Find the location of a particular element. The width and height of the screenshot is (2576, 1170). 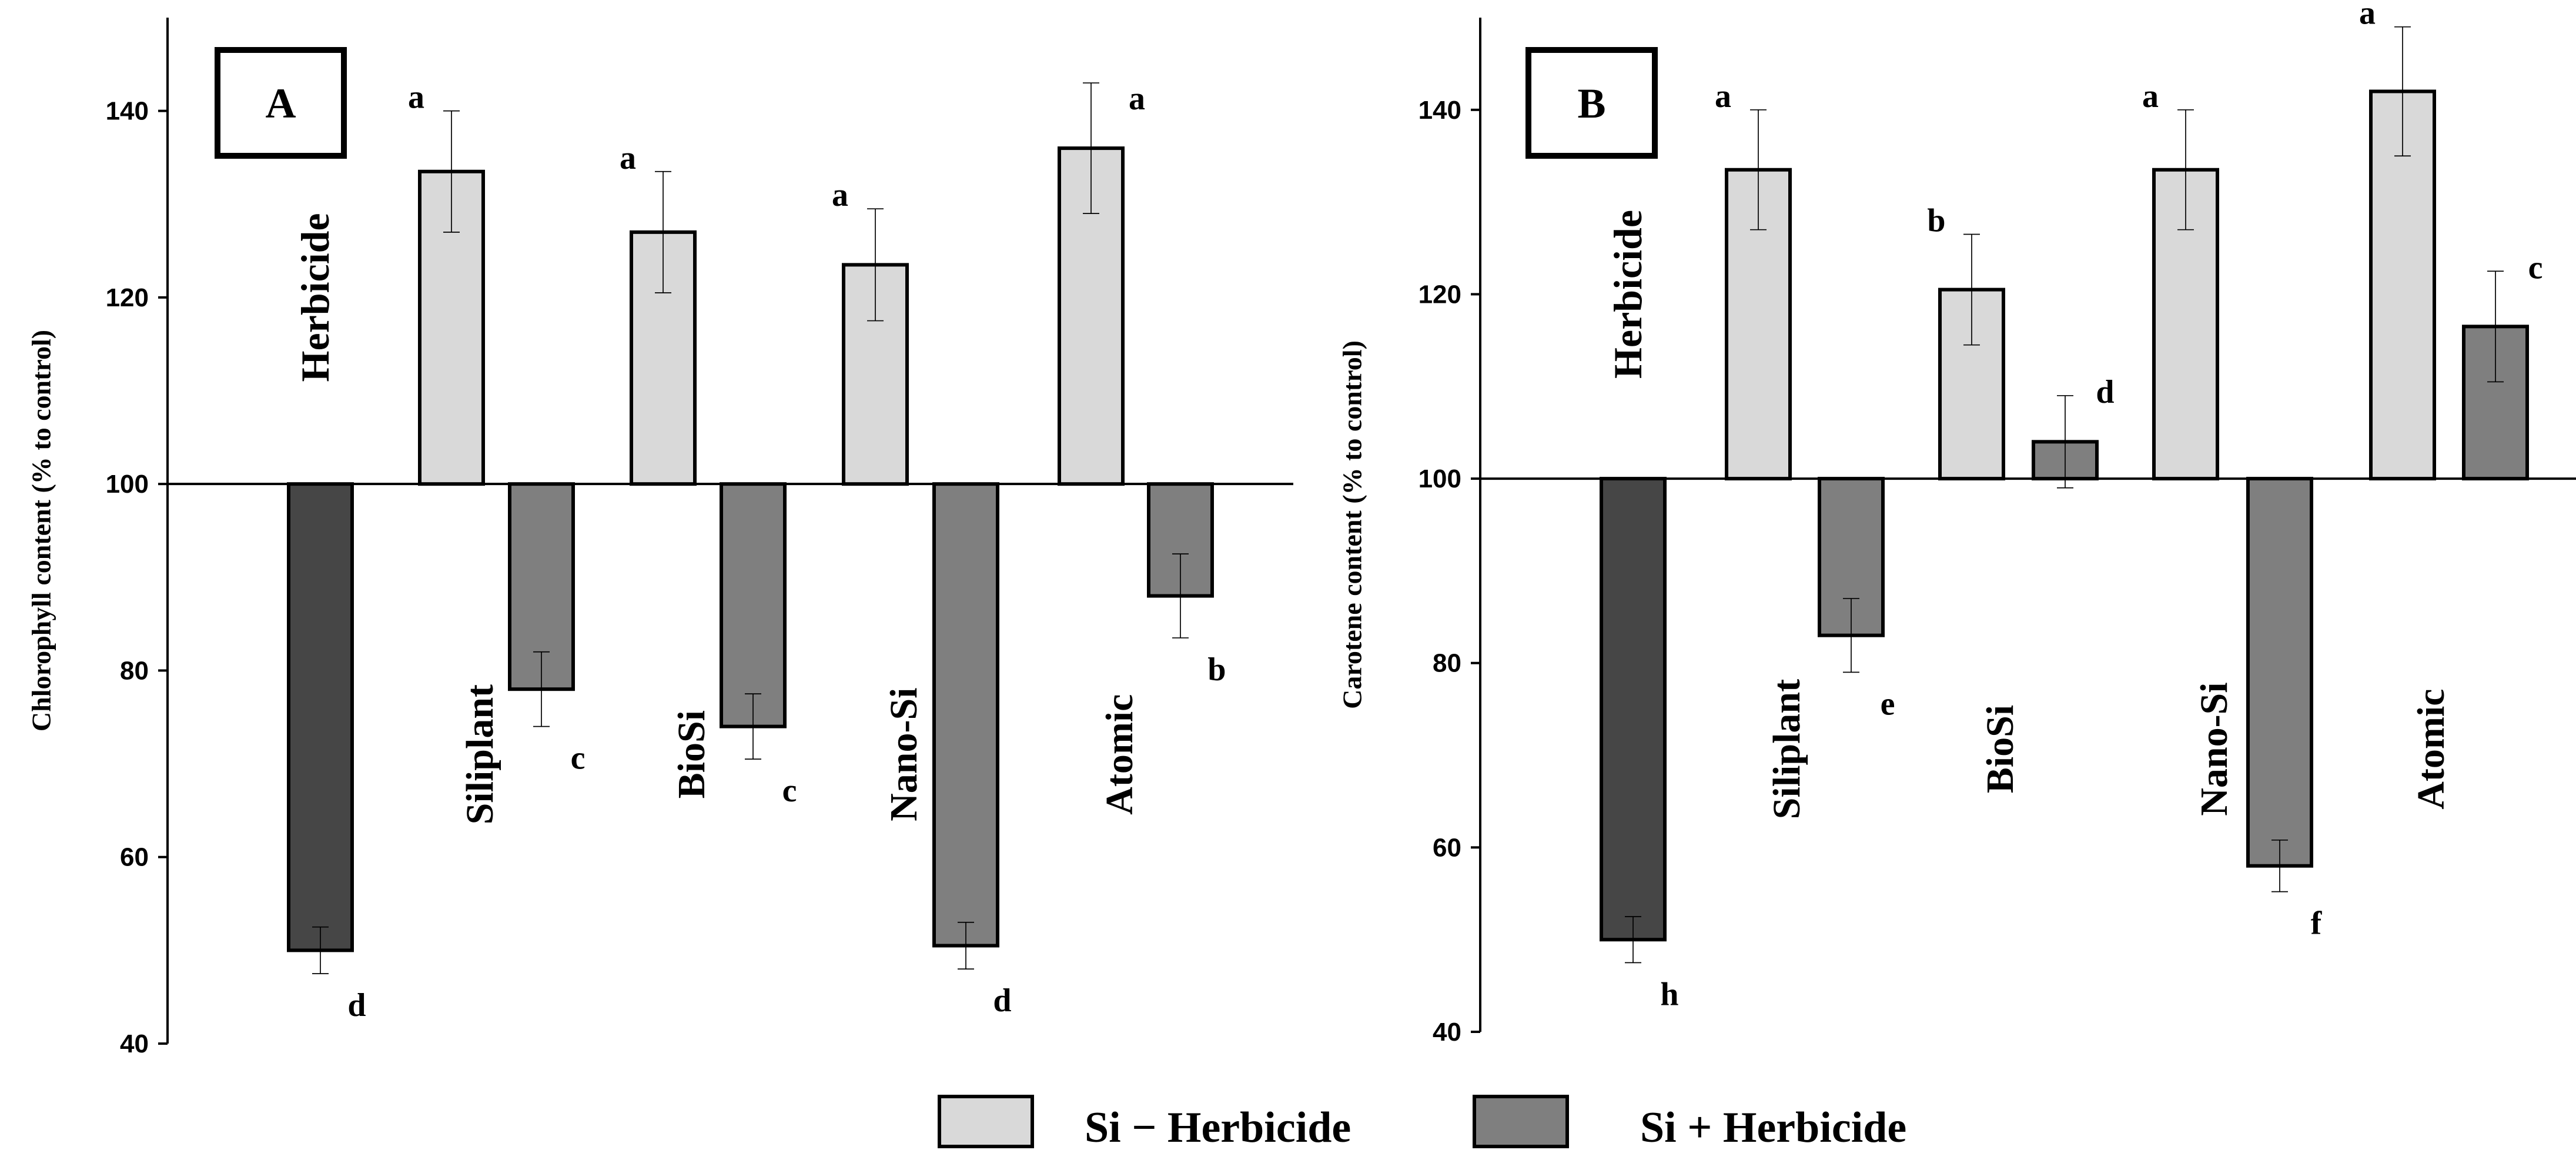

legend-label-1: Si + Herbicide is located at coordinates (1773, 1128).